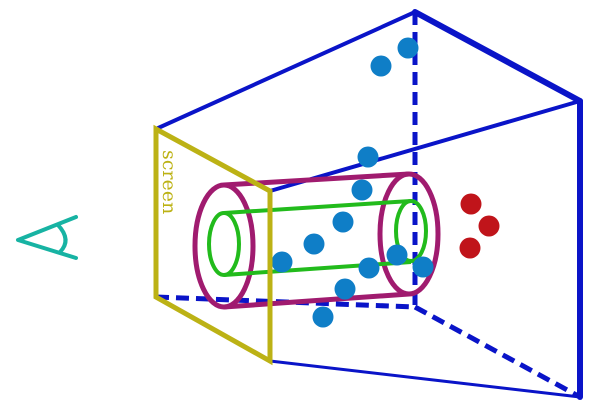  What do you see at coordinates (47, 237) in the screenshot?
I see `eye-icon` at bounding box center [47, 237].